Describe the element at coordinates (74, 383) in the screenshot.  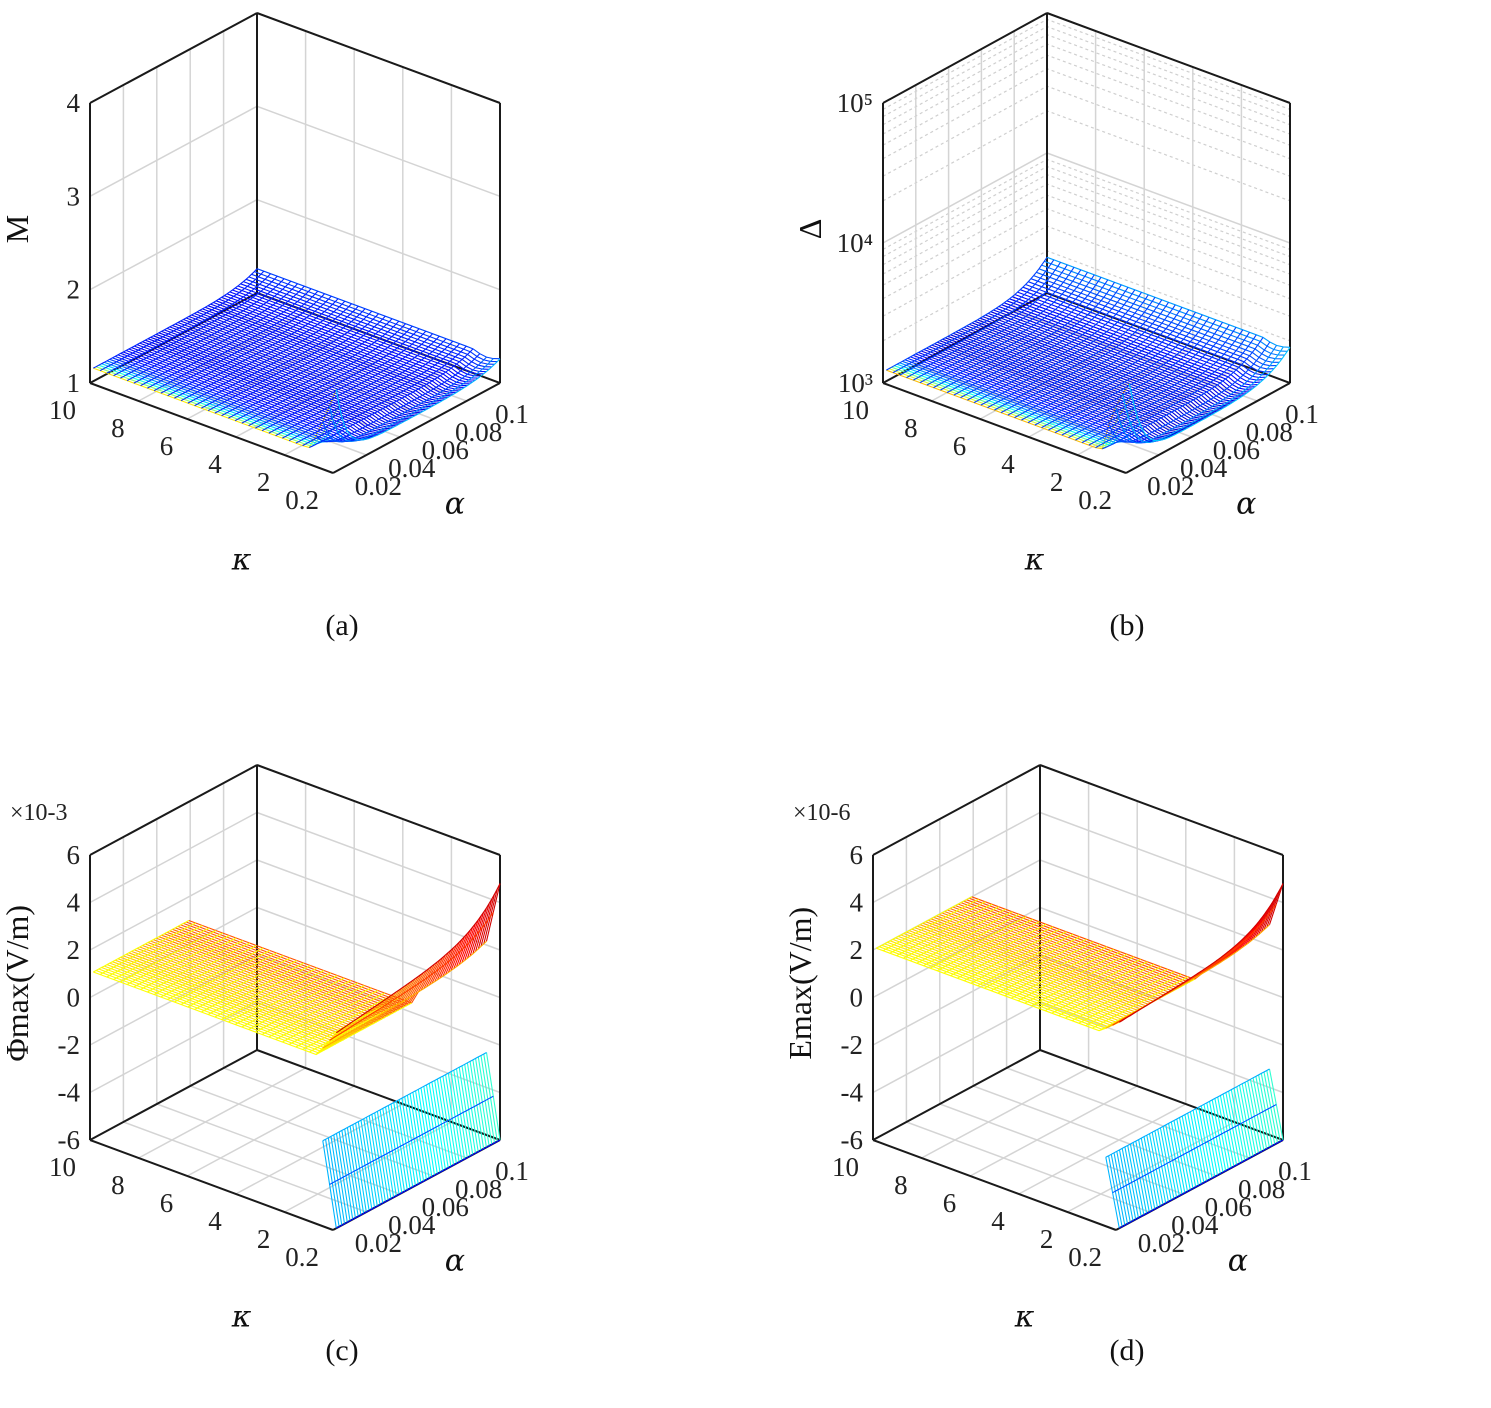
I see `z-tick-label: 1` at that location.